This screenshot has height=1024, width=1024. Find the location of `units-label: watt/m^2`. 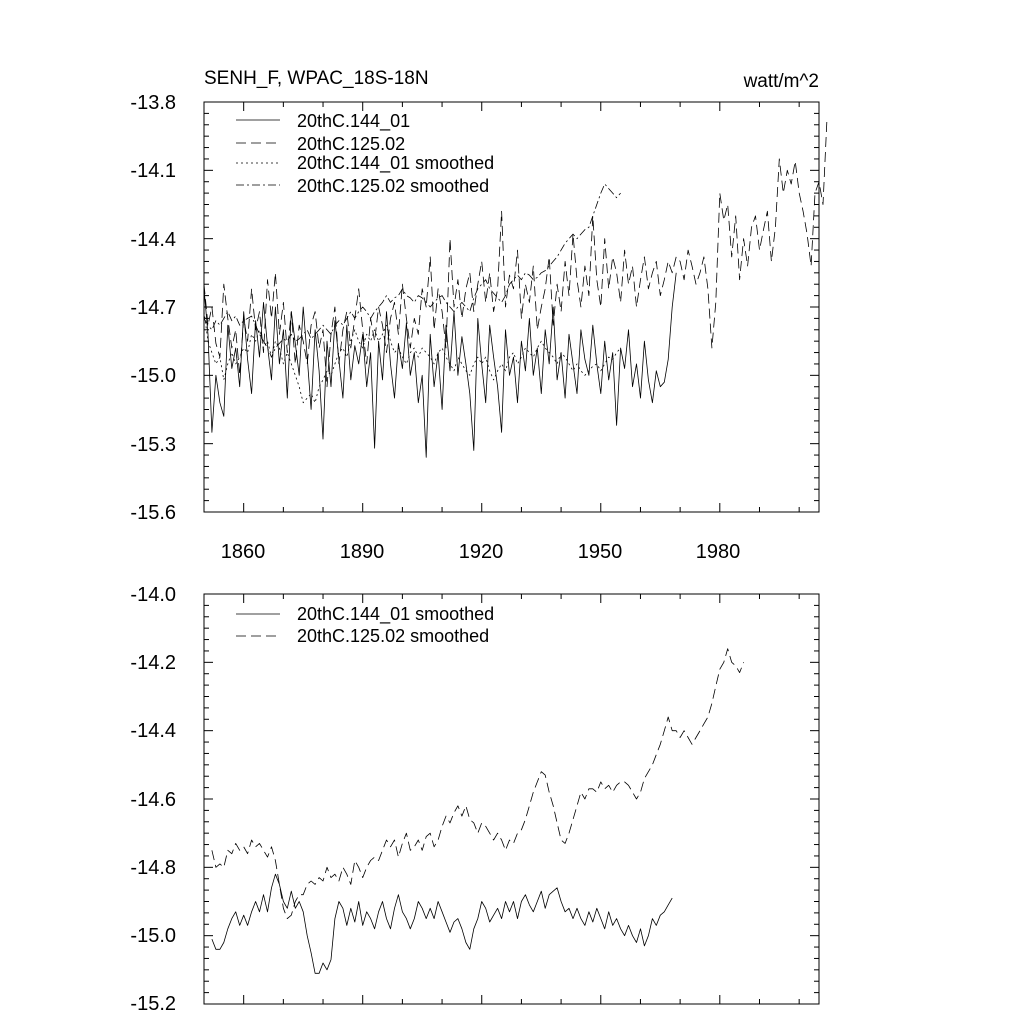

units-label: watt/m^2 is located at coordinates (781, 81).